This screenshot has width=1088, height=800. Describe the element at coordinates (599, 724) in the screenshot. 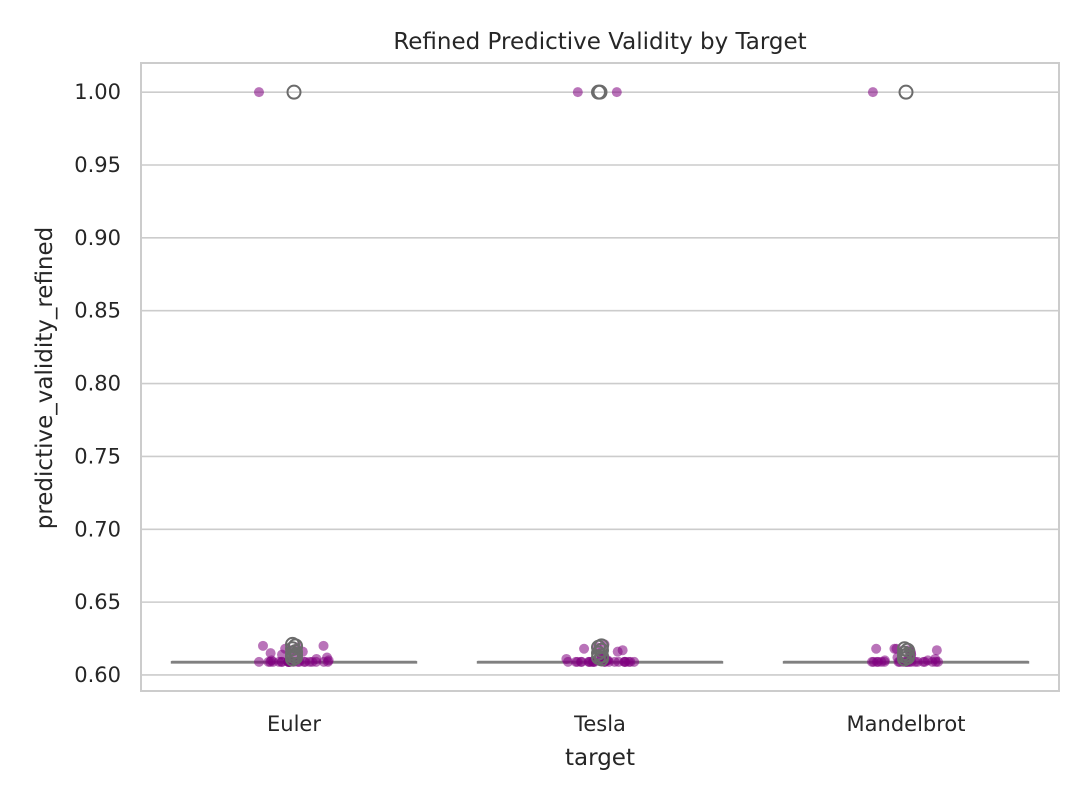

I see `x-tick-label: Tesla` at that location.